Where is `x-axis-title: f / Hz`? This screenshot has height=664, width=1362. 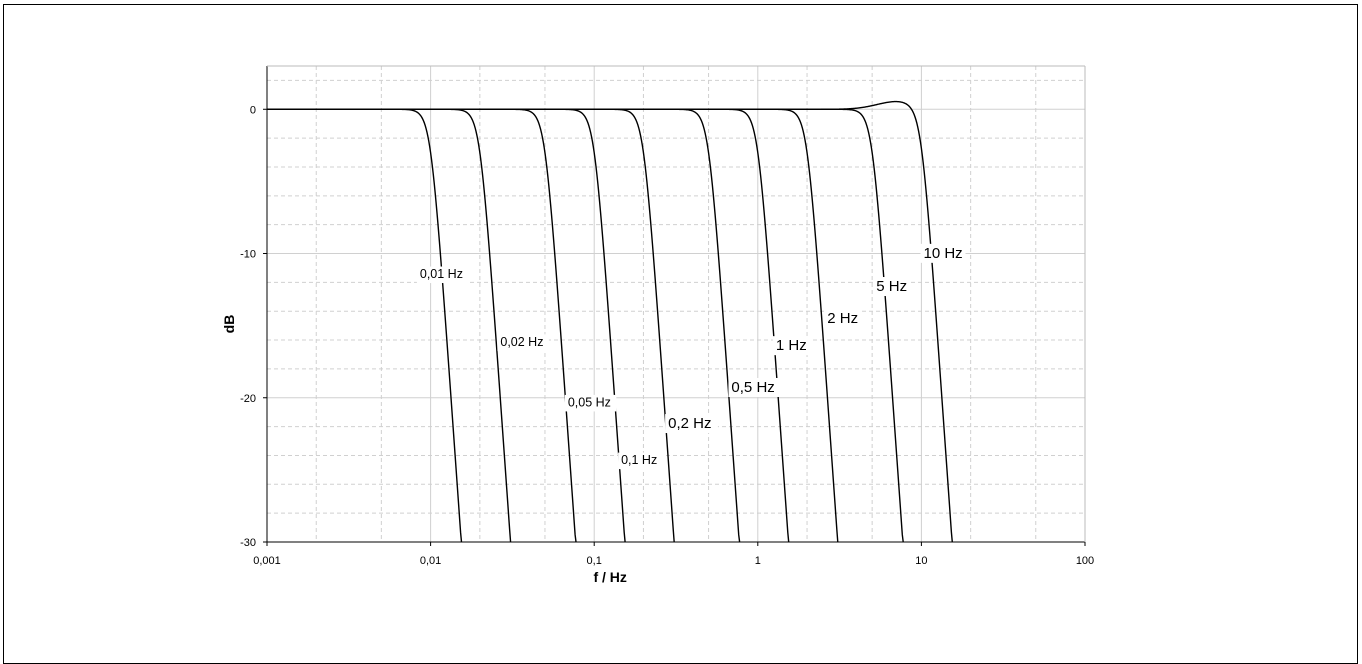 x-axis-title: f / Hz is located at coordinates (609, 577).